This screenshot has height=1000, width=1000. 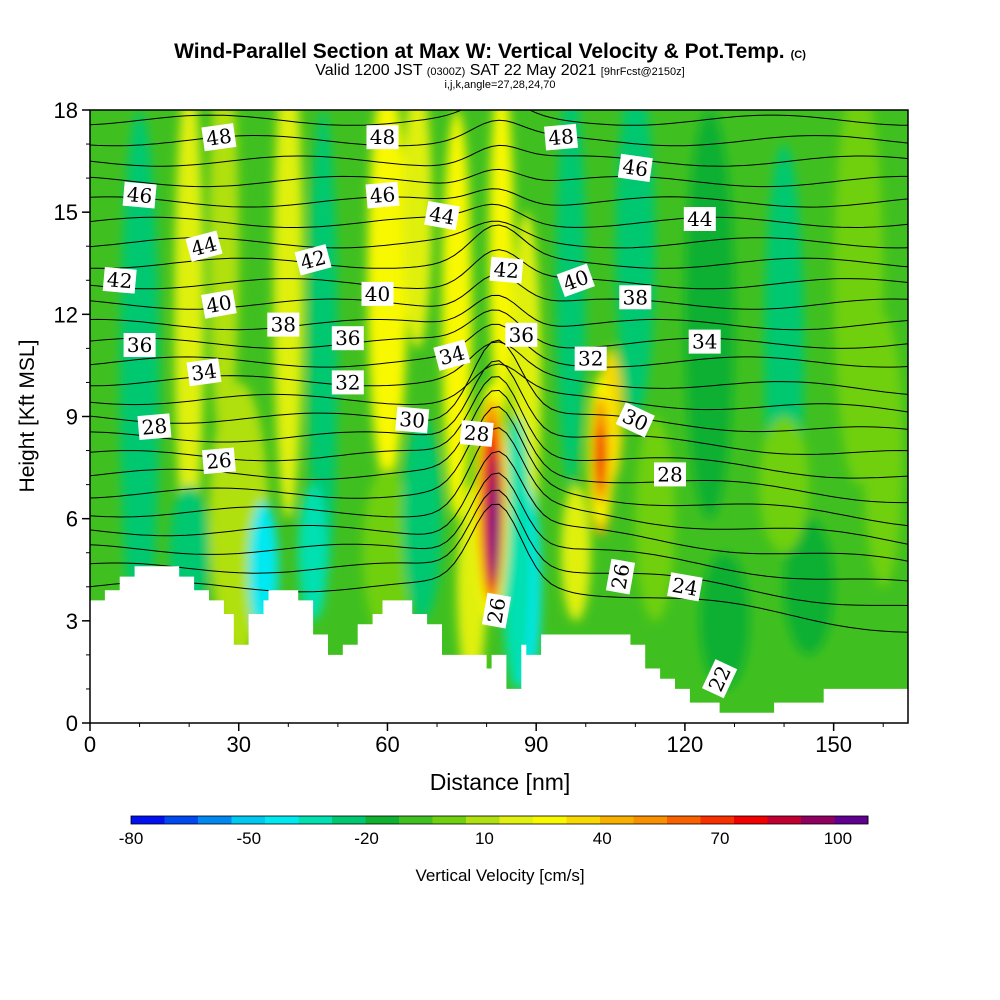 I want to click on y-tick-label: 0, so click(x=72, y=723).